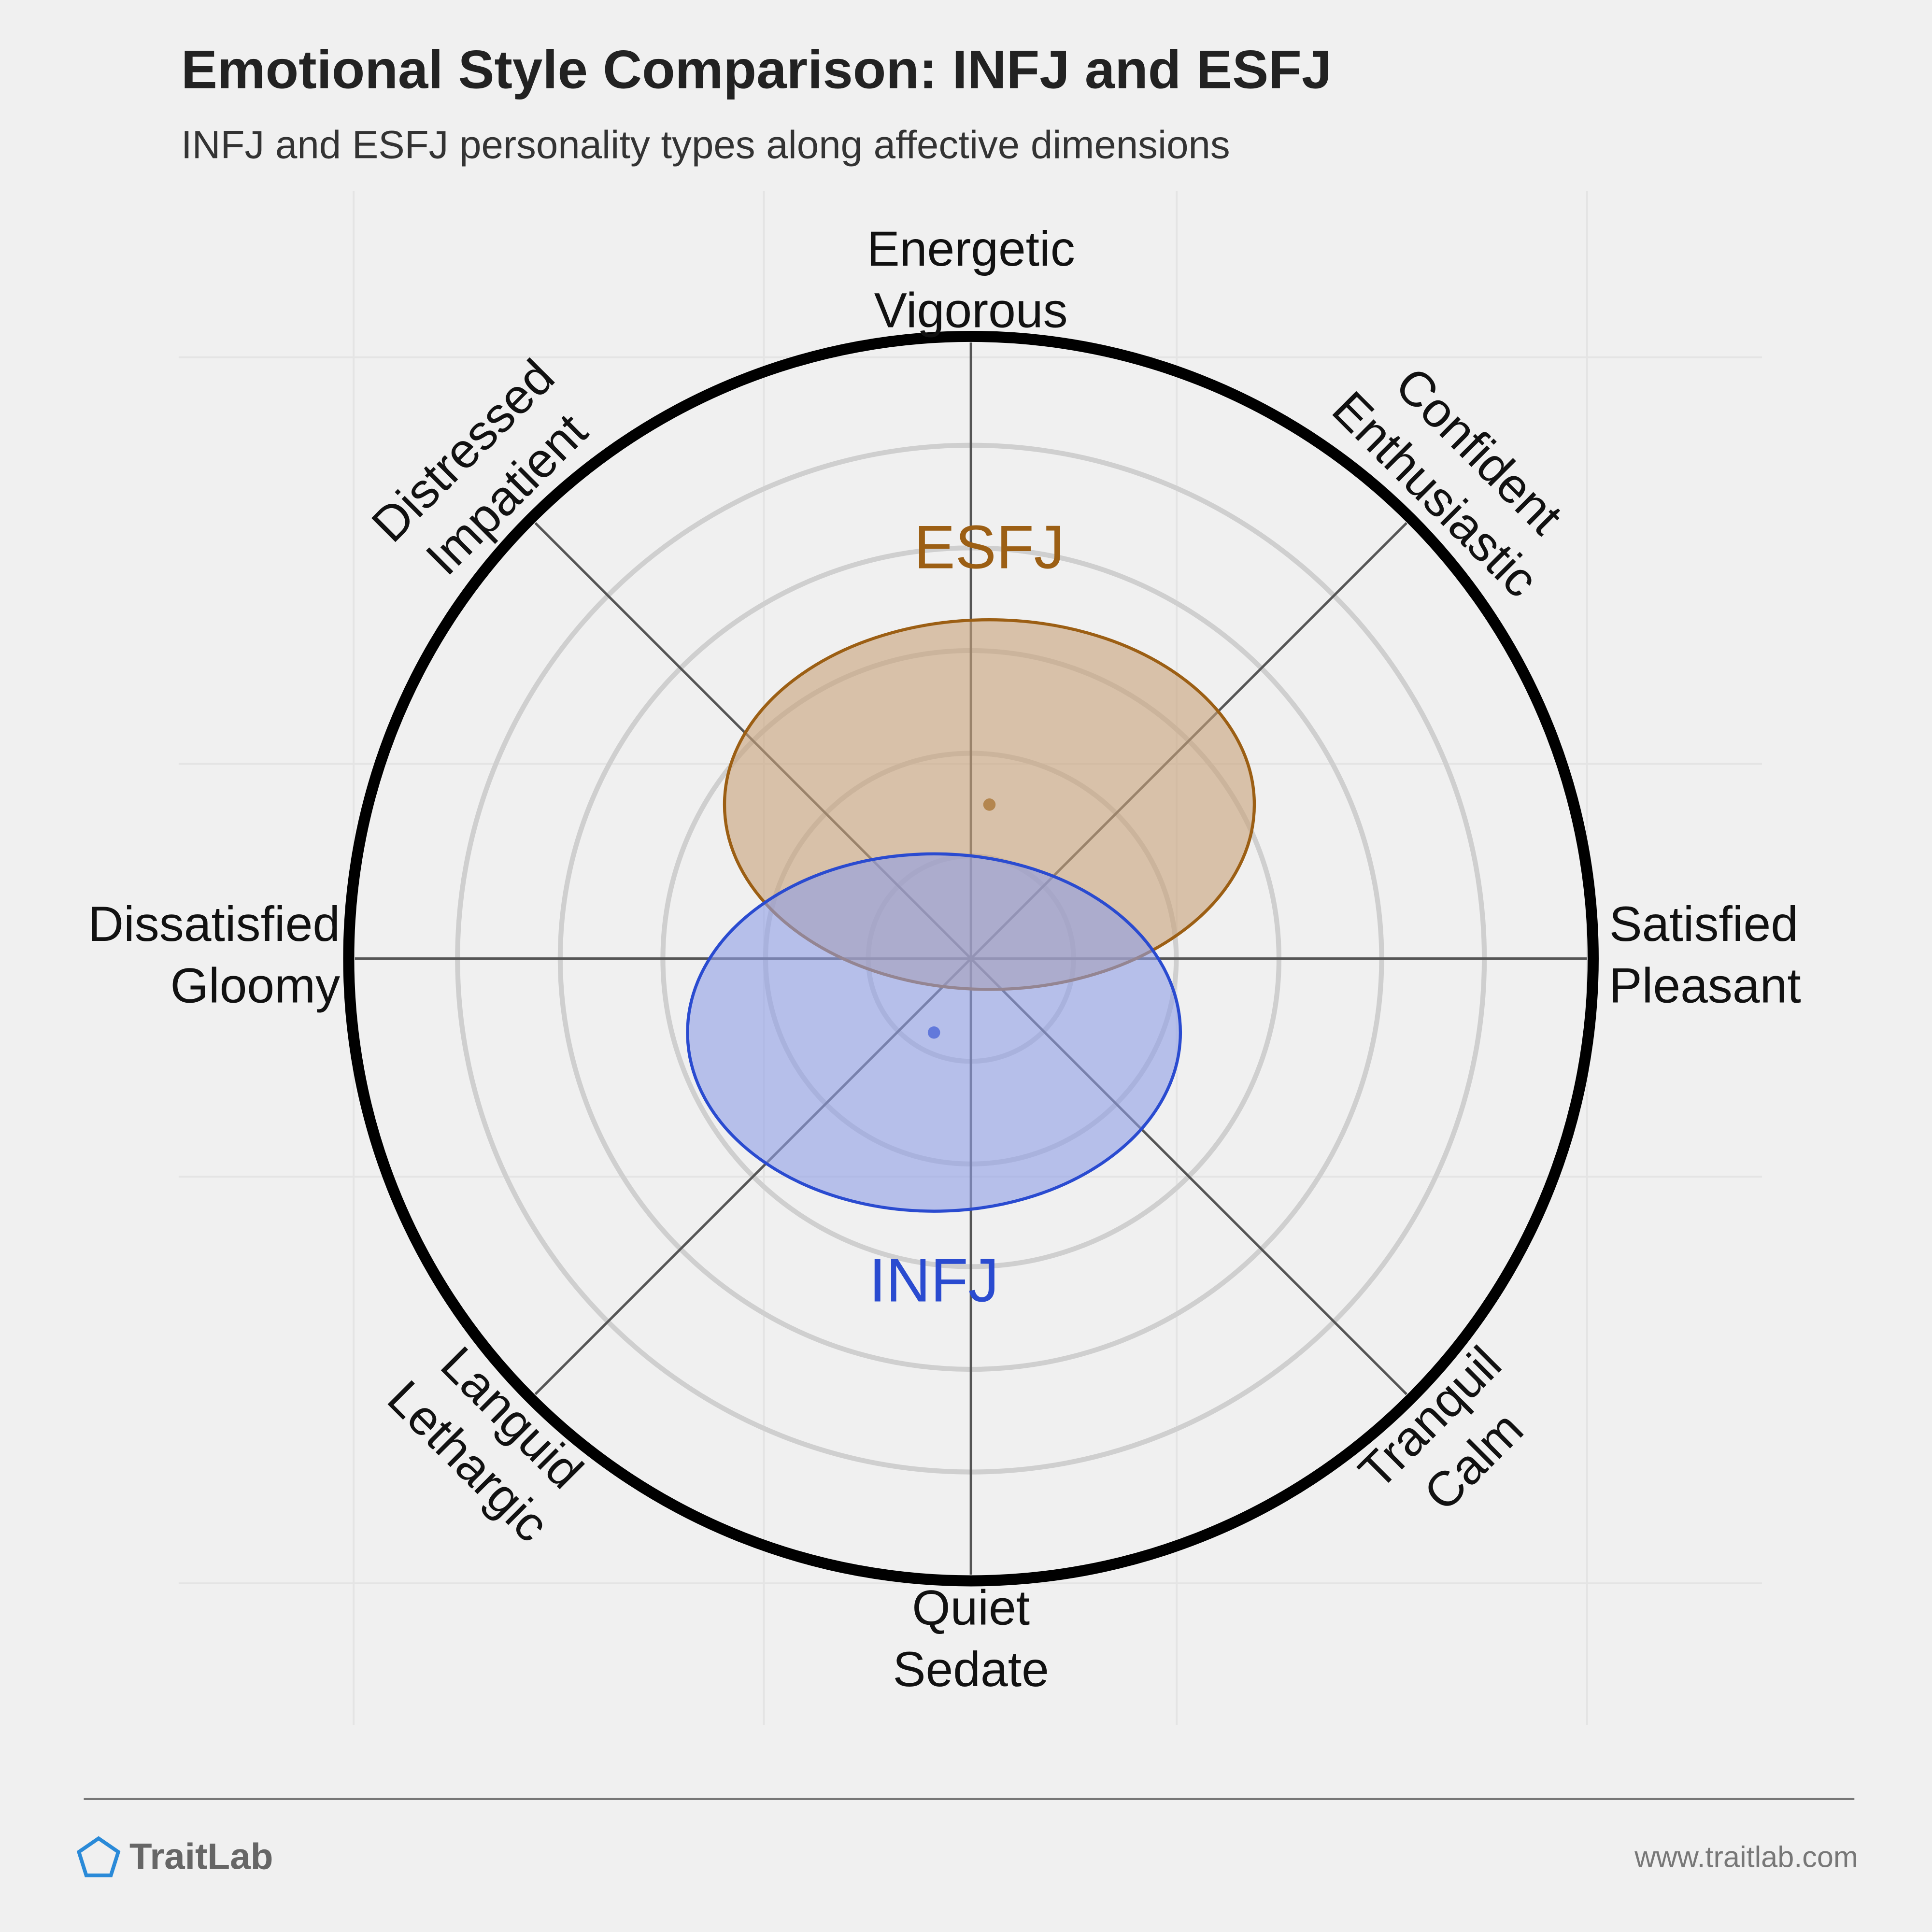 Image resolution: width=1932 pixels, height=1932 pixels. I want to click on axis-label-line: Vigorous, so click(971, 310).